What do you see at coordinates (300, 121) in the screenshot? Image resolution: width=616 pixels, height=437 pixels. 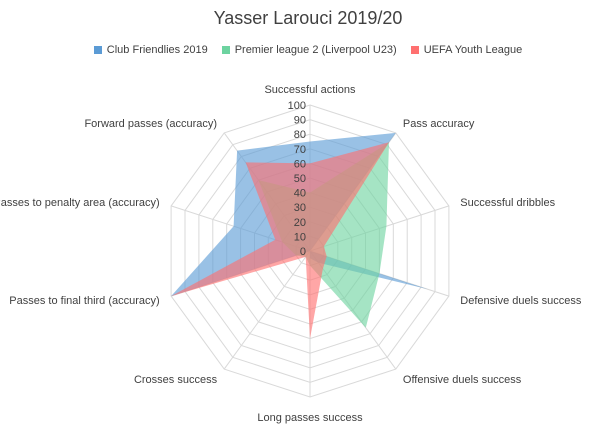 I see `tick-label-90: 90` at bounding box center [300, 121].